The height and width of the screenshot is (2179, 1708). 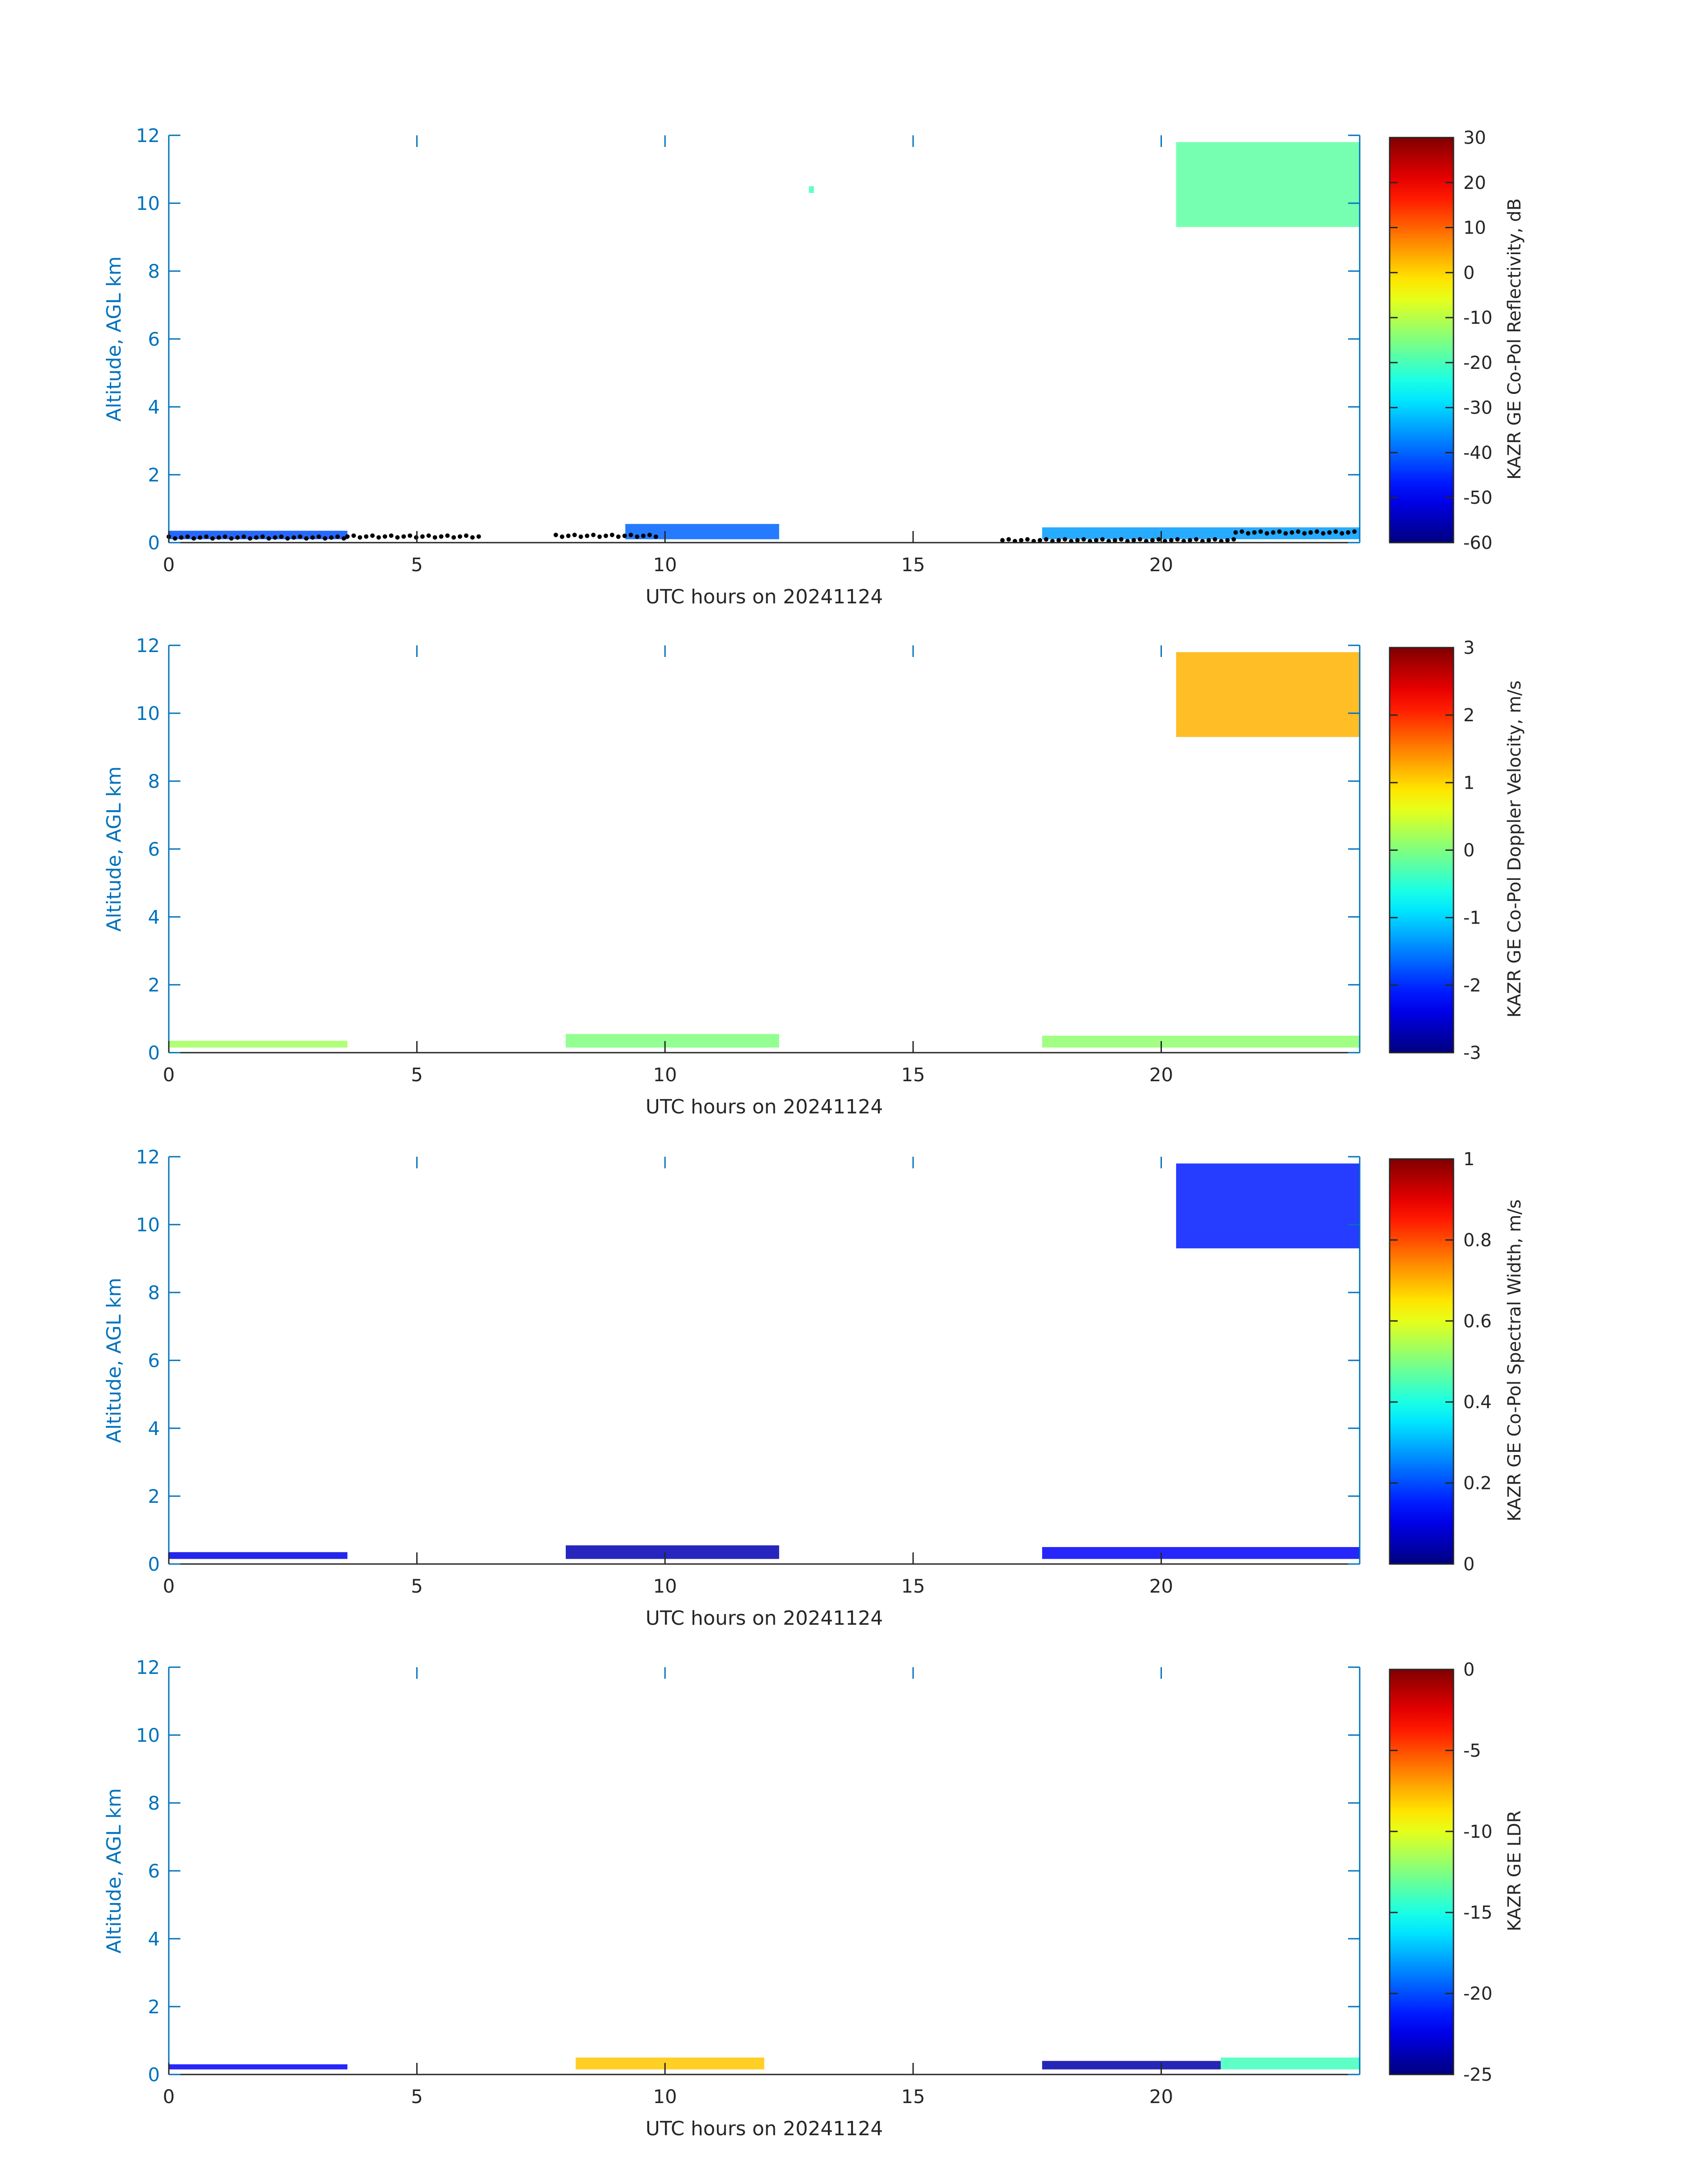 I want to click on colorbar-tick-label: 0.6, so click(x=1477, y=1322).